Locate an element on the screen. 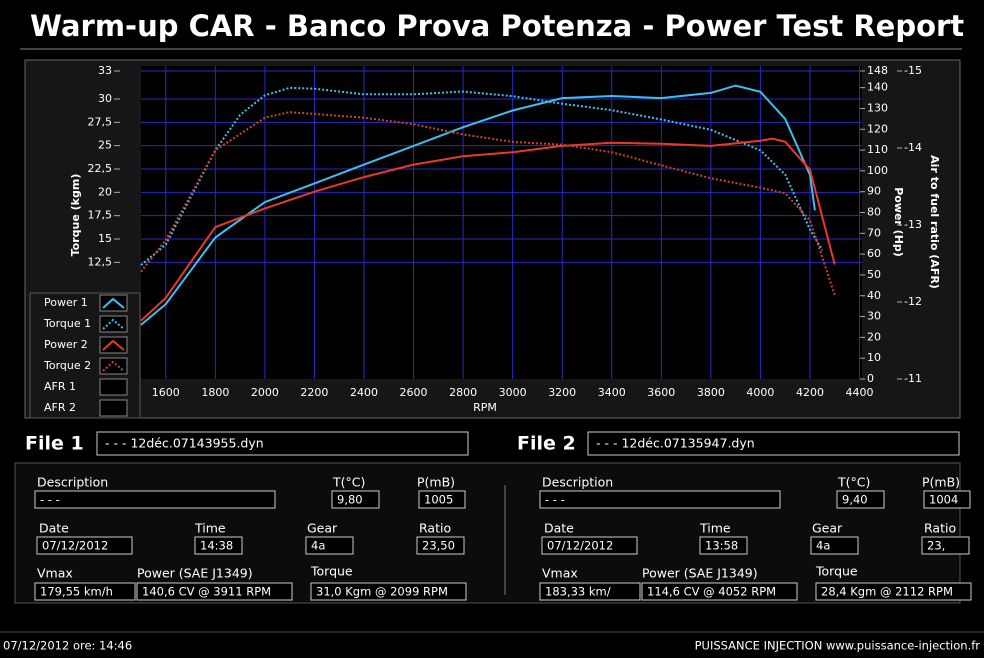  x-tick-label: 2600 is located at coordinates (414, 392).